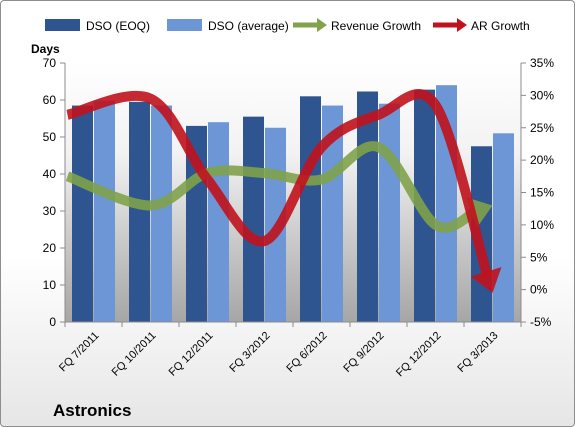 The width and height of the screenshot is (575, 427). I want to click on y-right-tick-label: -5%, so click(541, 322).